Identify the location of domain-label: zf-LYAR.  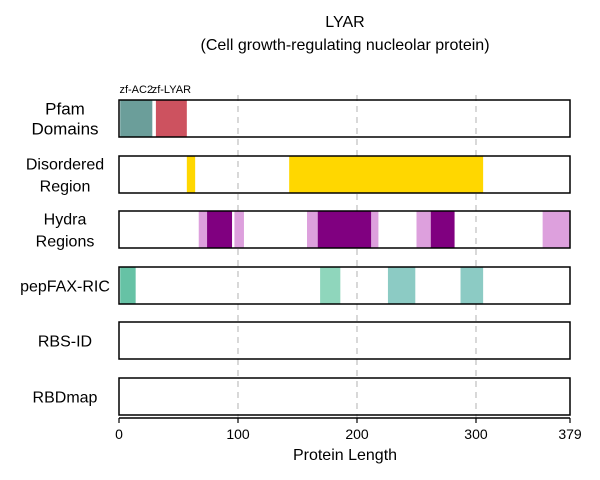
(171, 90).